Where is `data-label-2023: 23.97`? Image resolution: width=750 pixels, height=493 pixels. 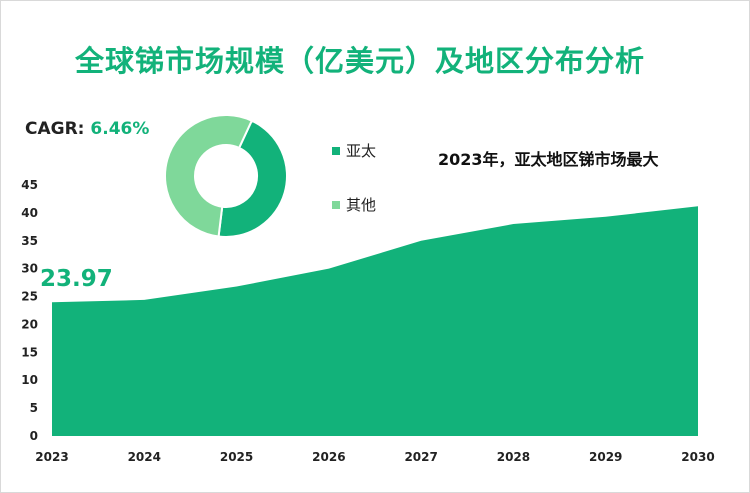 data-label-2023: 23.97 is located at coordinates (76, 279).